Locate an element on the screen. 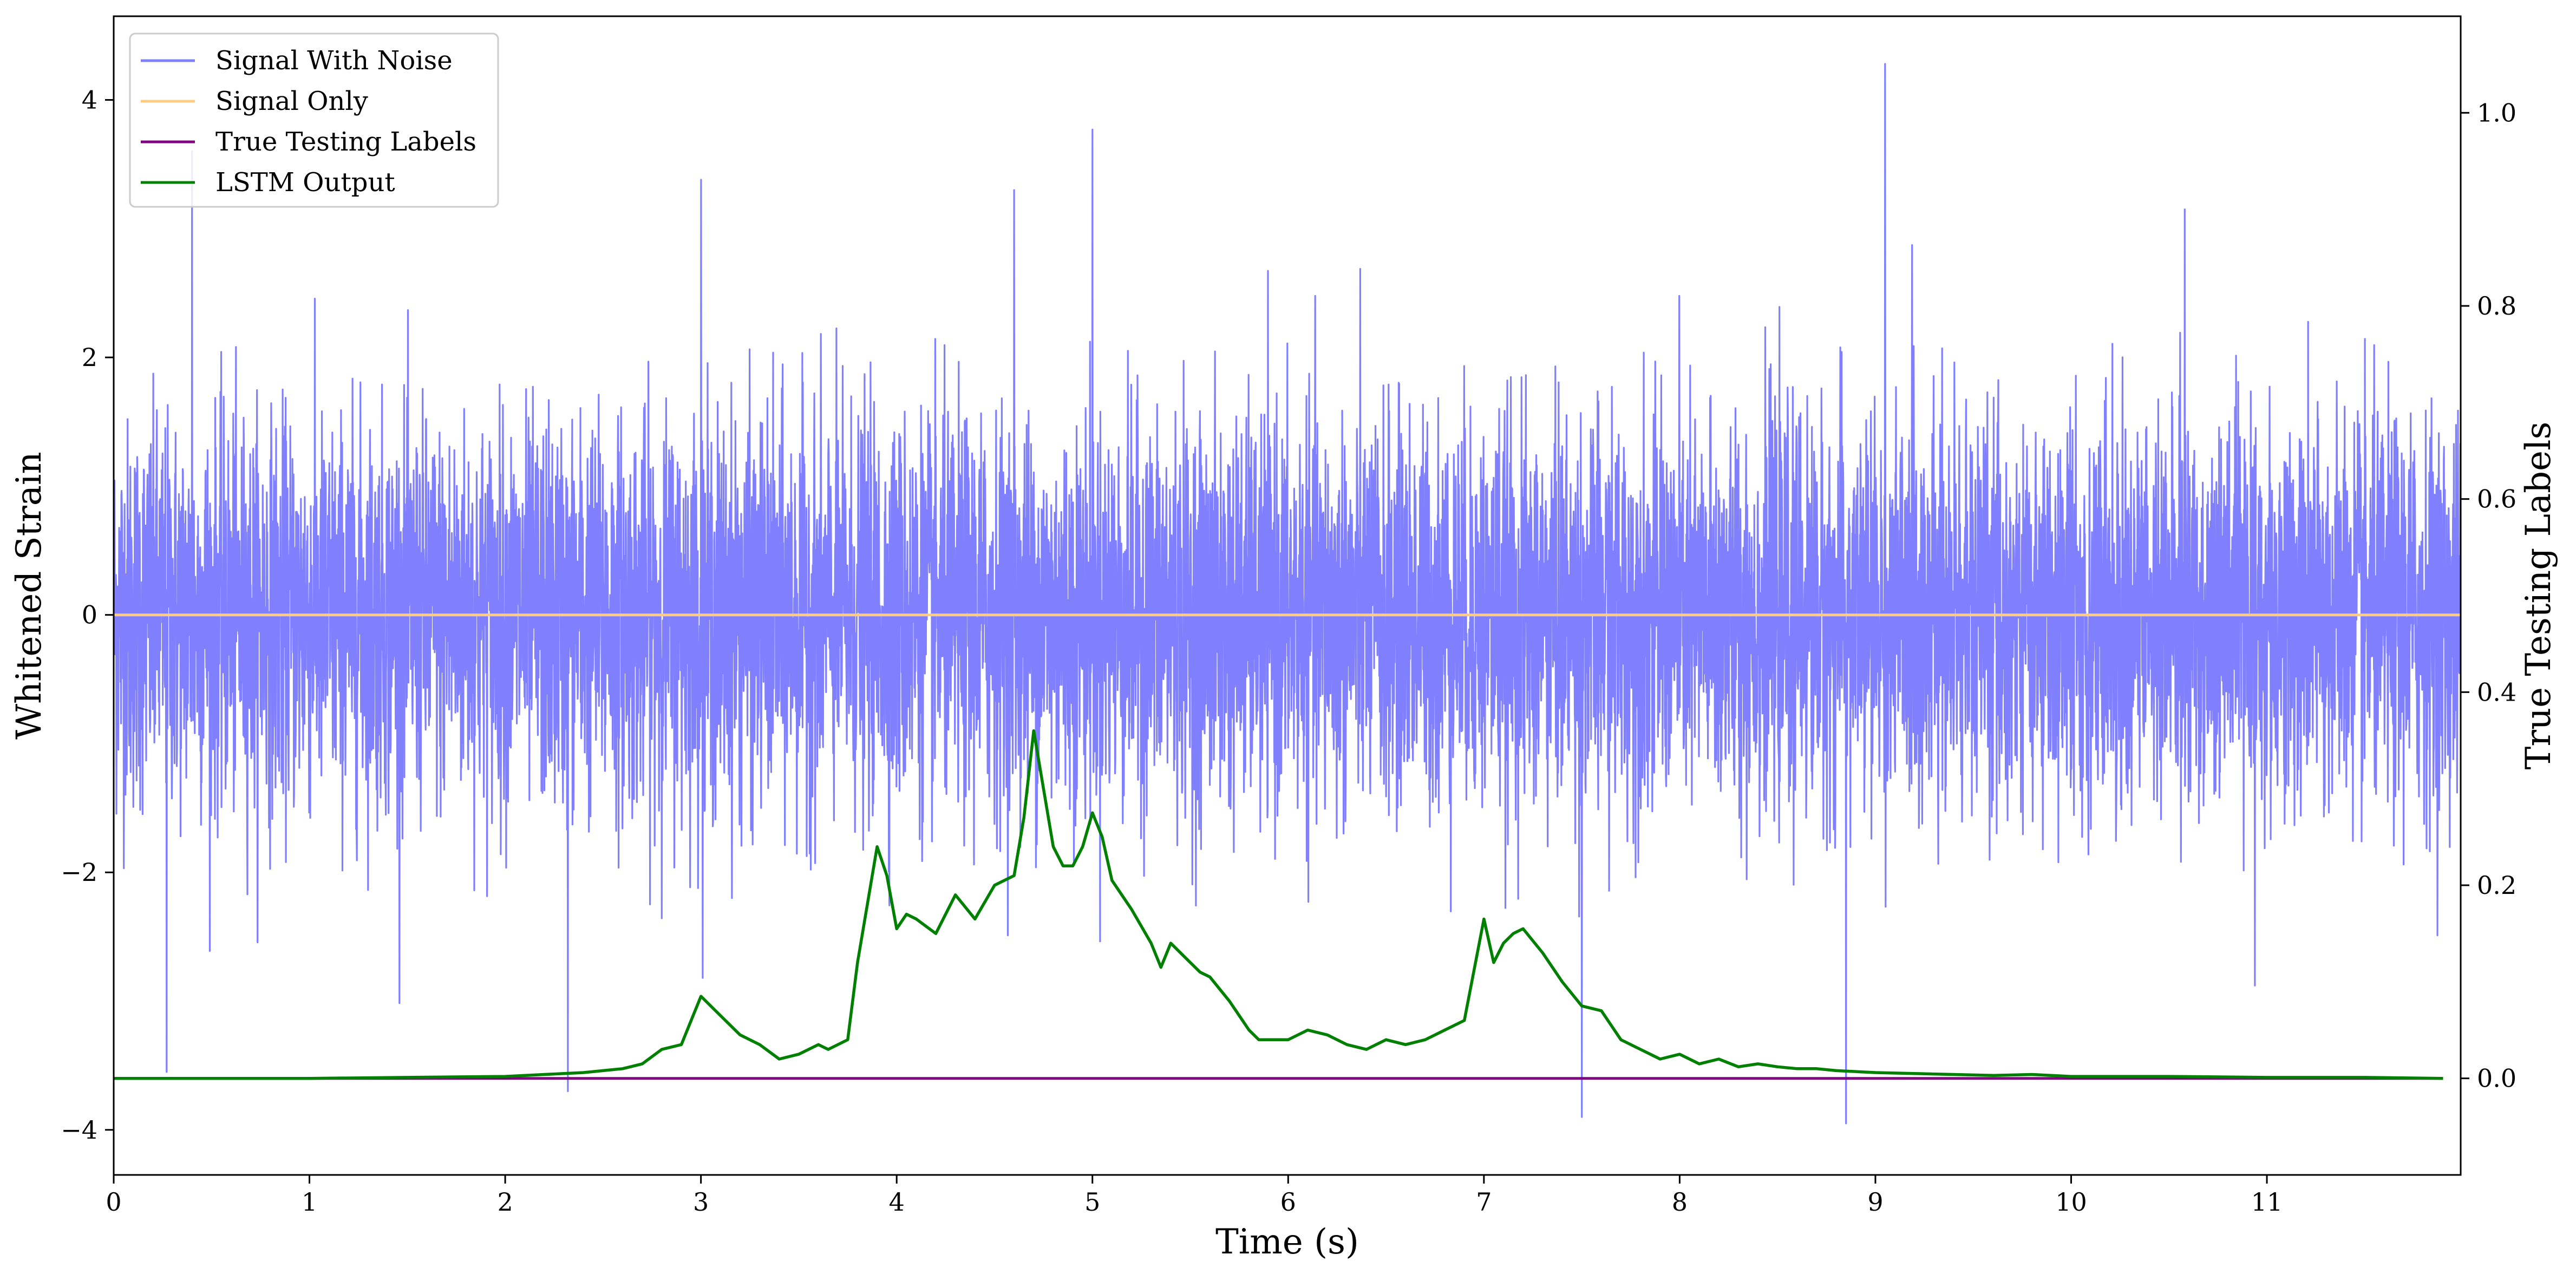 The image size is (2576, 1274). y2-tick-label: 0.4 is located at coordinates (2496, 692).